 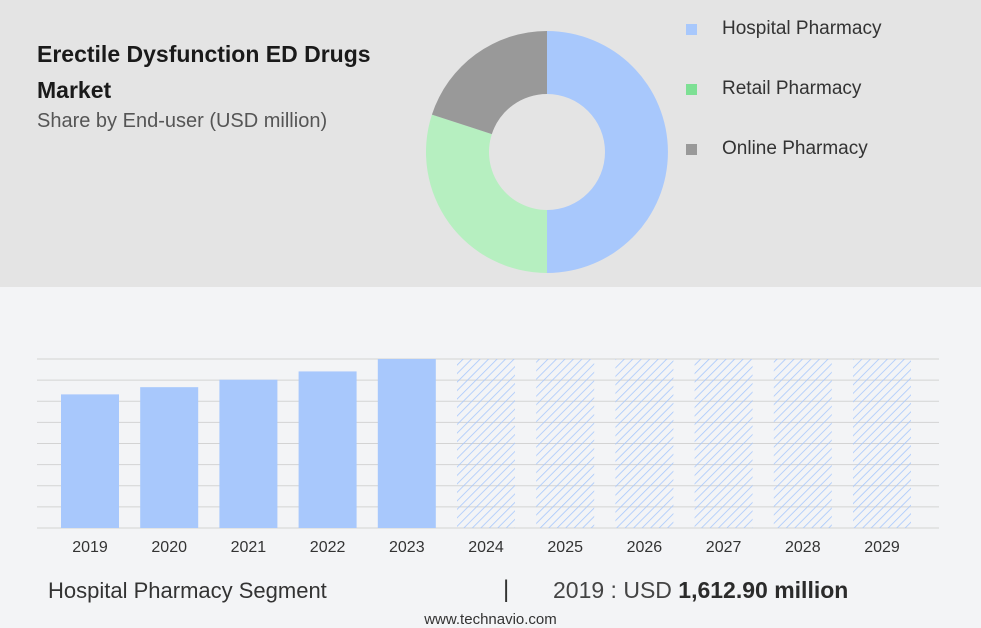 I want to click on legend-swatch-retail-pharmacy, so click(x=691, y=89).